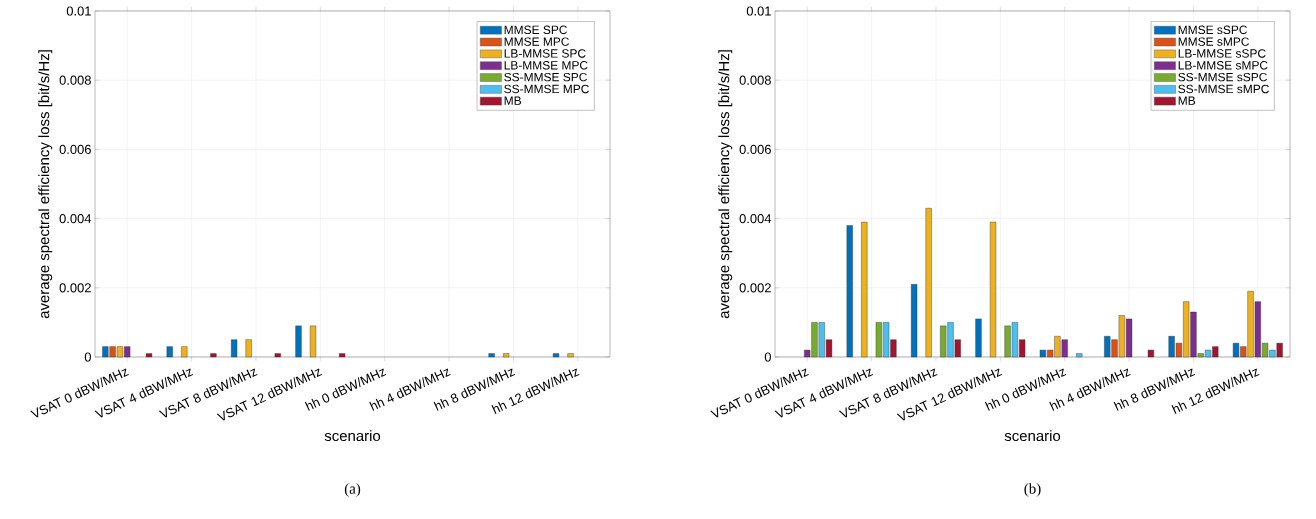 The image size is (1316, 519). Describe the element at coordinates (1212, 30) in the screenshot. I see `legend-label: MMSE sSPC` at that location.